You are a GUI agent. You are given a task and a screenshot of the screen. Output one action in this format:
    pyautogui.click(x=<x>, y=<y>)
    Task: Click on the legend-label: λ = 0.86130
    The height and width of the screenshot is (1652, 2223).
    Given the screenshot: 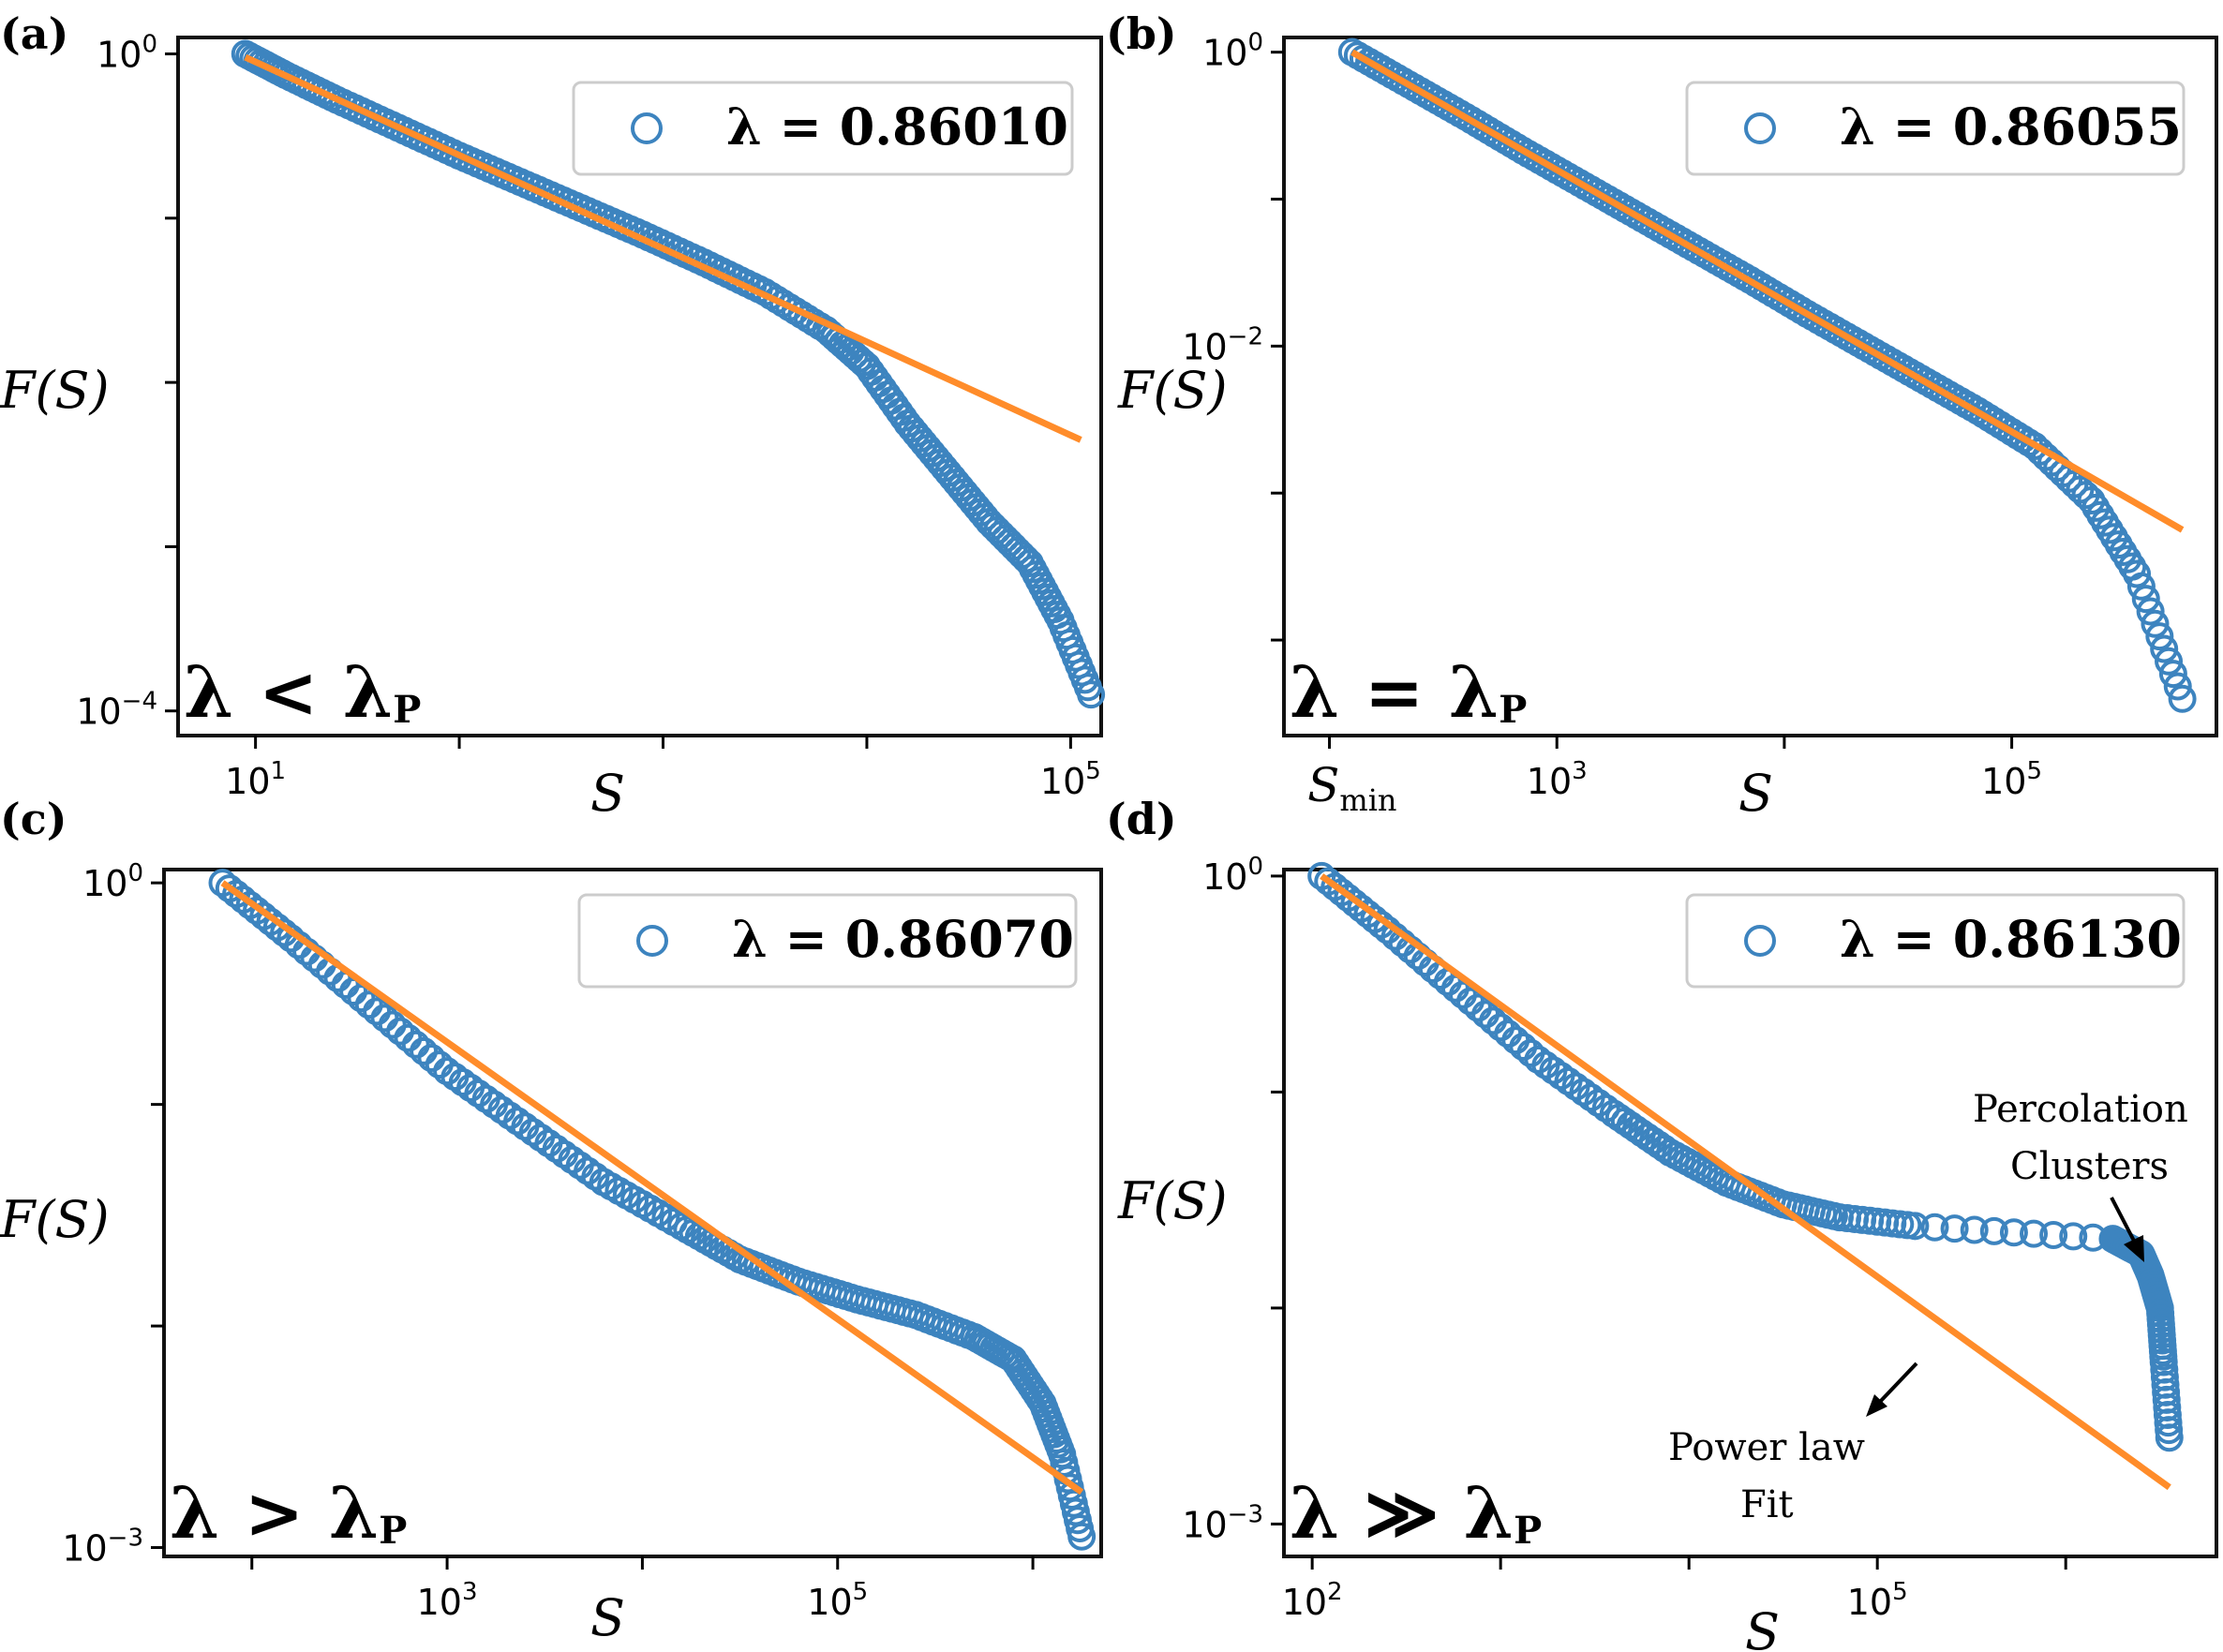 What is the action you would take?
    pyautogui.click(x=2011, y=939)
    